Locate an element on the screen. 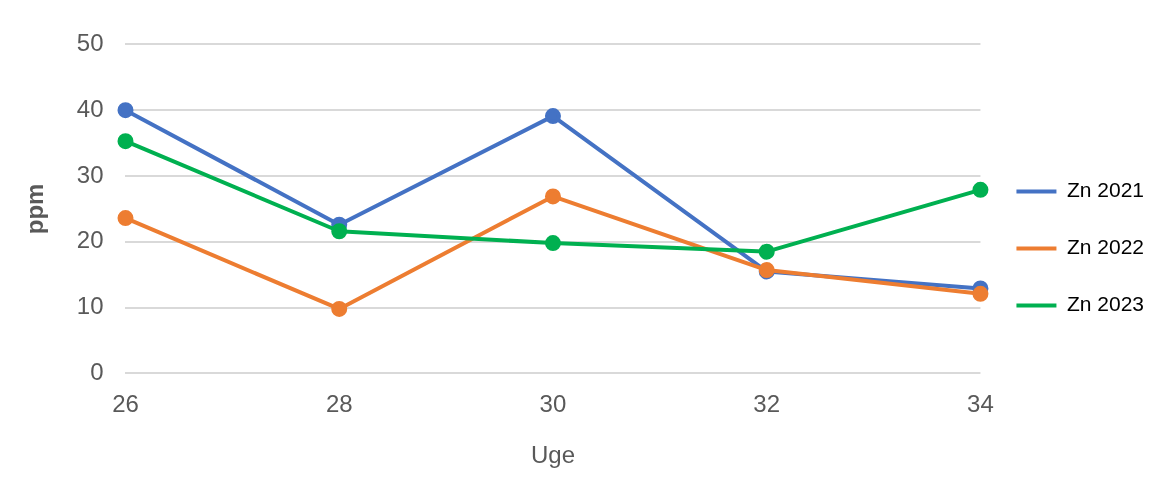 The width and height of the screenshot is (1172, 493). x-tick-label: 28 is located at coordinates (339, 404).